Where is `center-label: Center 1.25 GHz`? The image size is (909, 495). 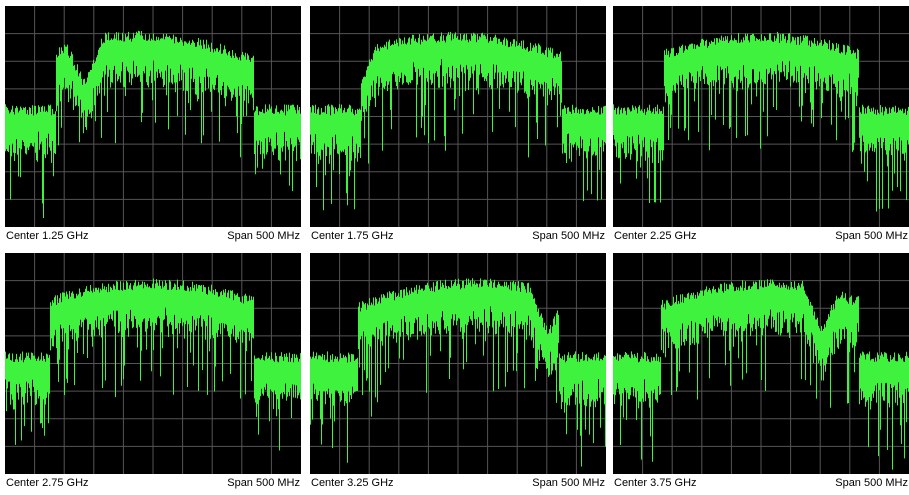
center-label: Center 1.25 GHz is located at coordinates (47, 236).